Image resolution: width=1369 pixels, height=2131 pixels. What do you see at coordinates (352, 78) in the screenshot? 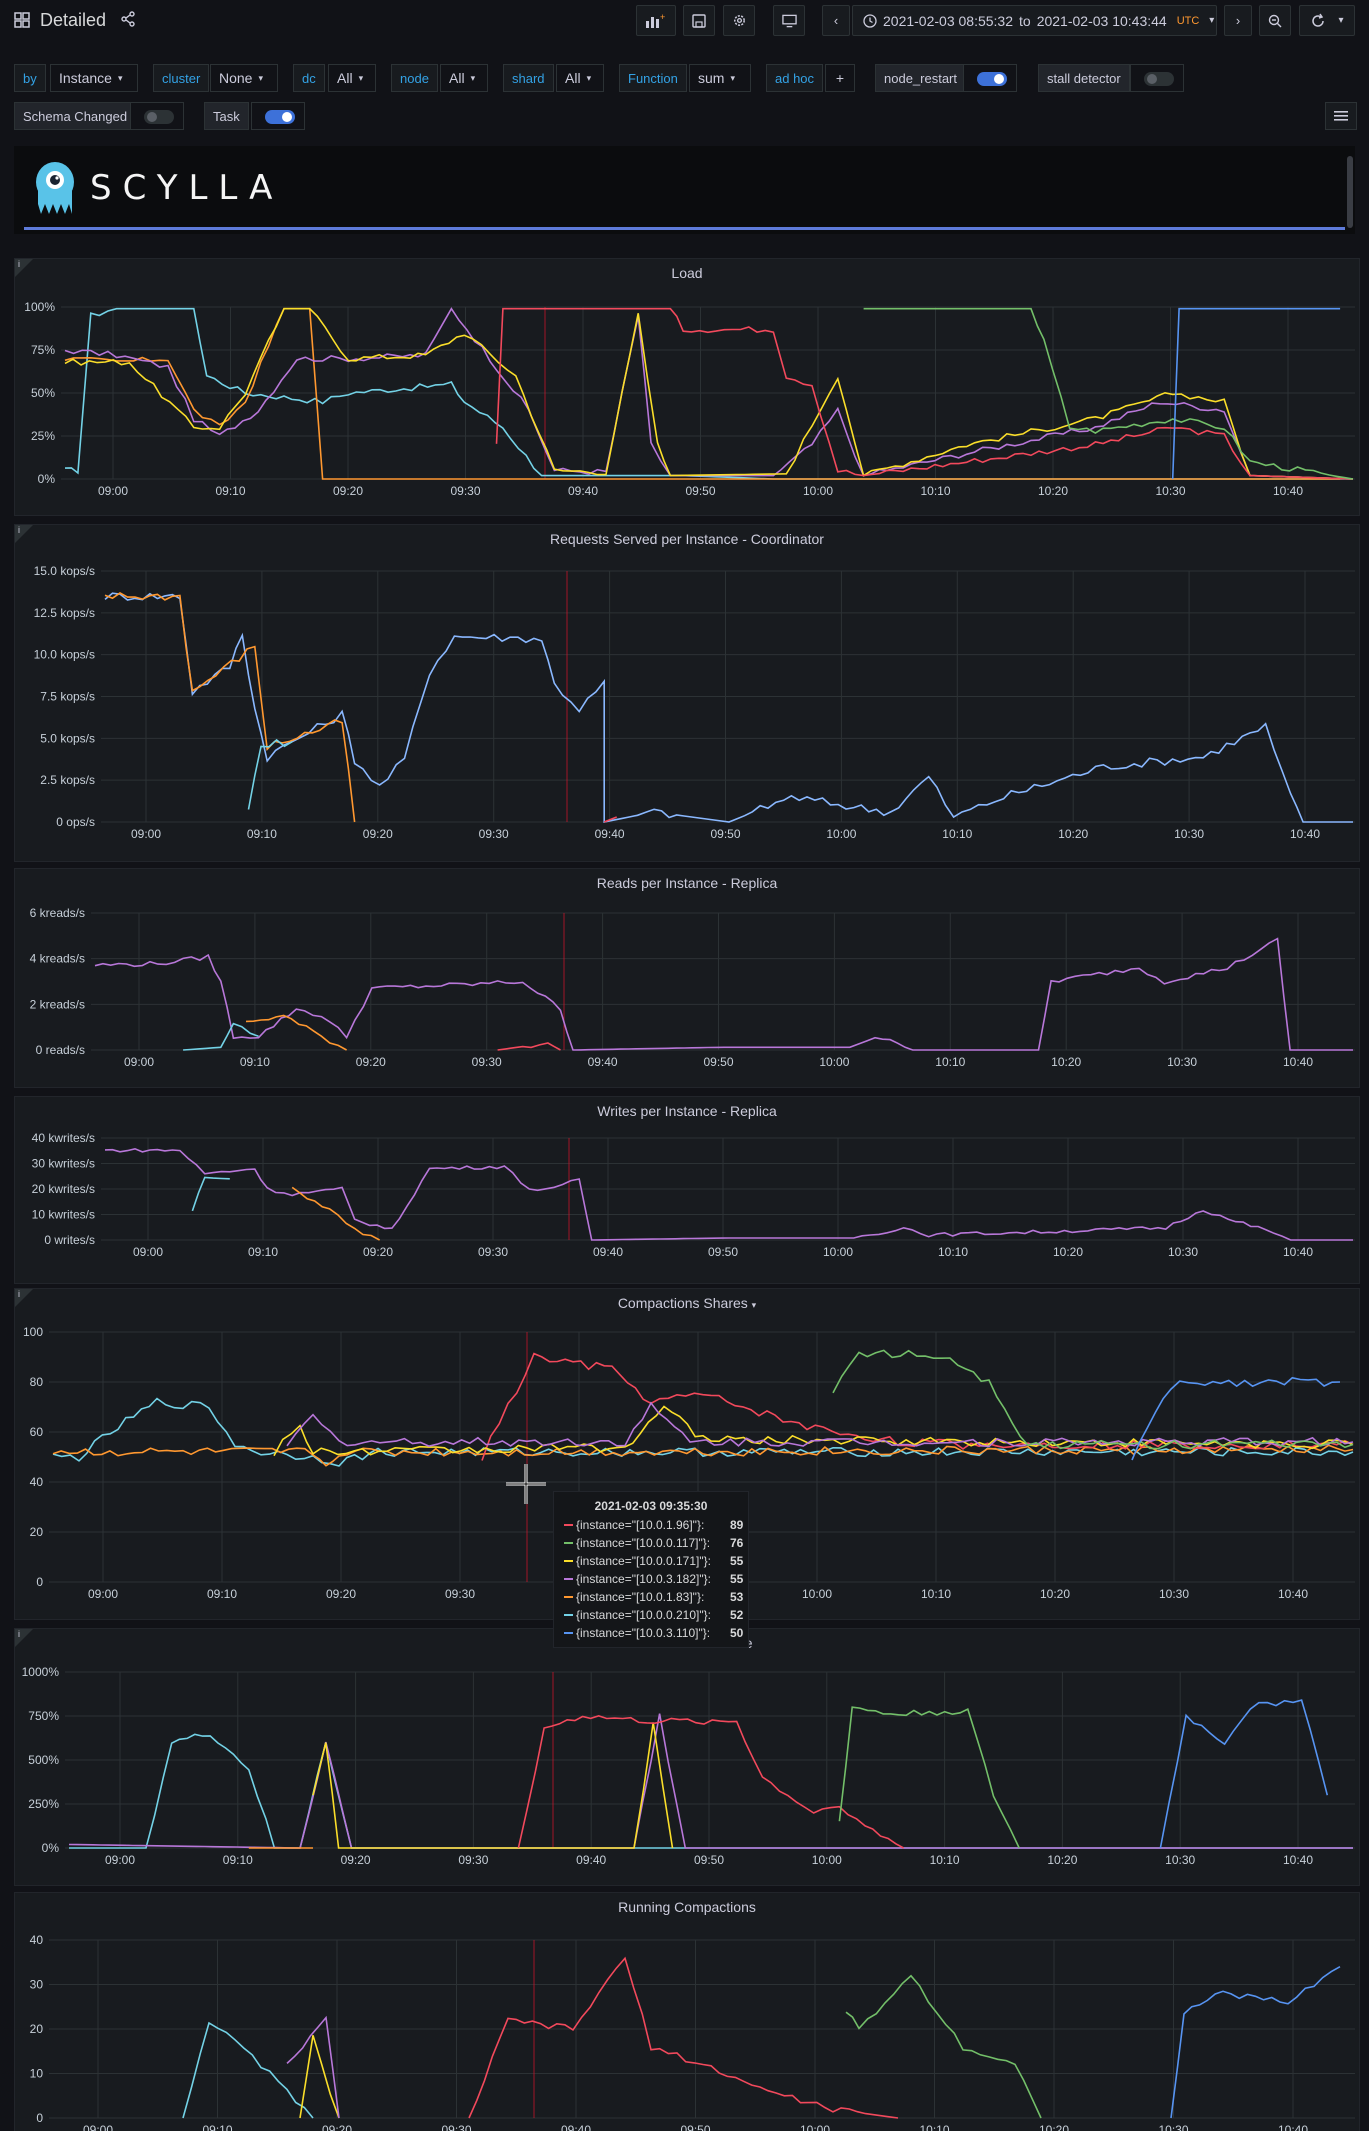
I see `variable-select-dc: All ▾` at bounding box center [352, 78].